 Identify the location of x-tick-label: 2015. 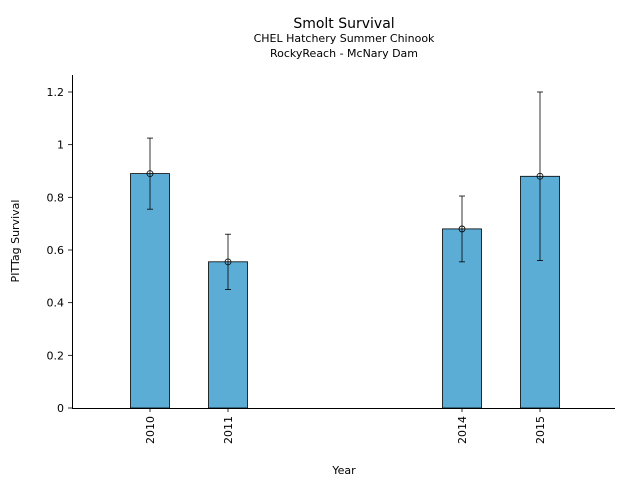
(540, 430).